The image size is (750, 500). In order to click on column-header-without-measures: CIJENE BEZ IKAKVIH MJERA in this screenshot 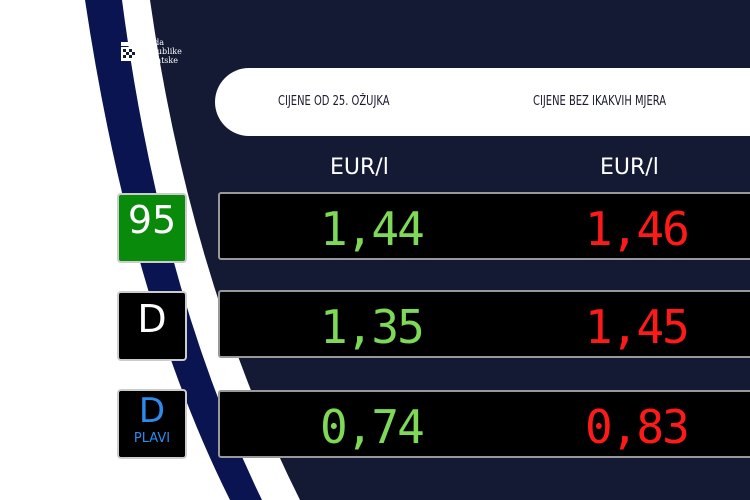, I will do `click(600, 101)`.